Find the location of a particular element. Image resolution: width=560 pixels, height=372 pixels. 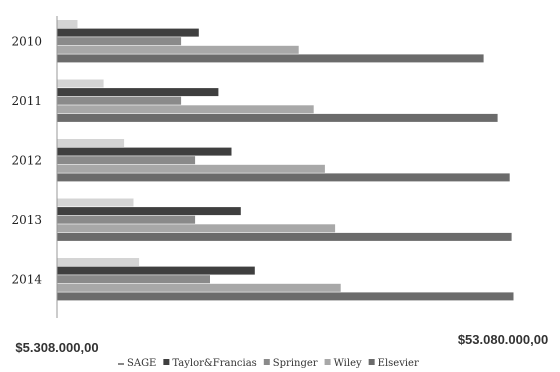

legend-swatch-sage is located at coordinates (121, 364).